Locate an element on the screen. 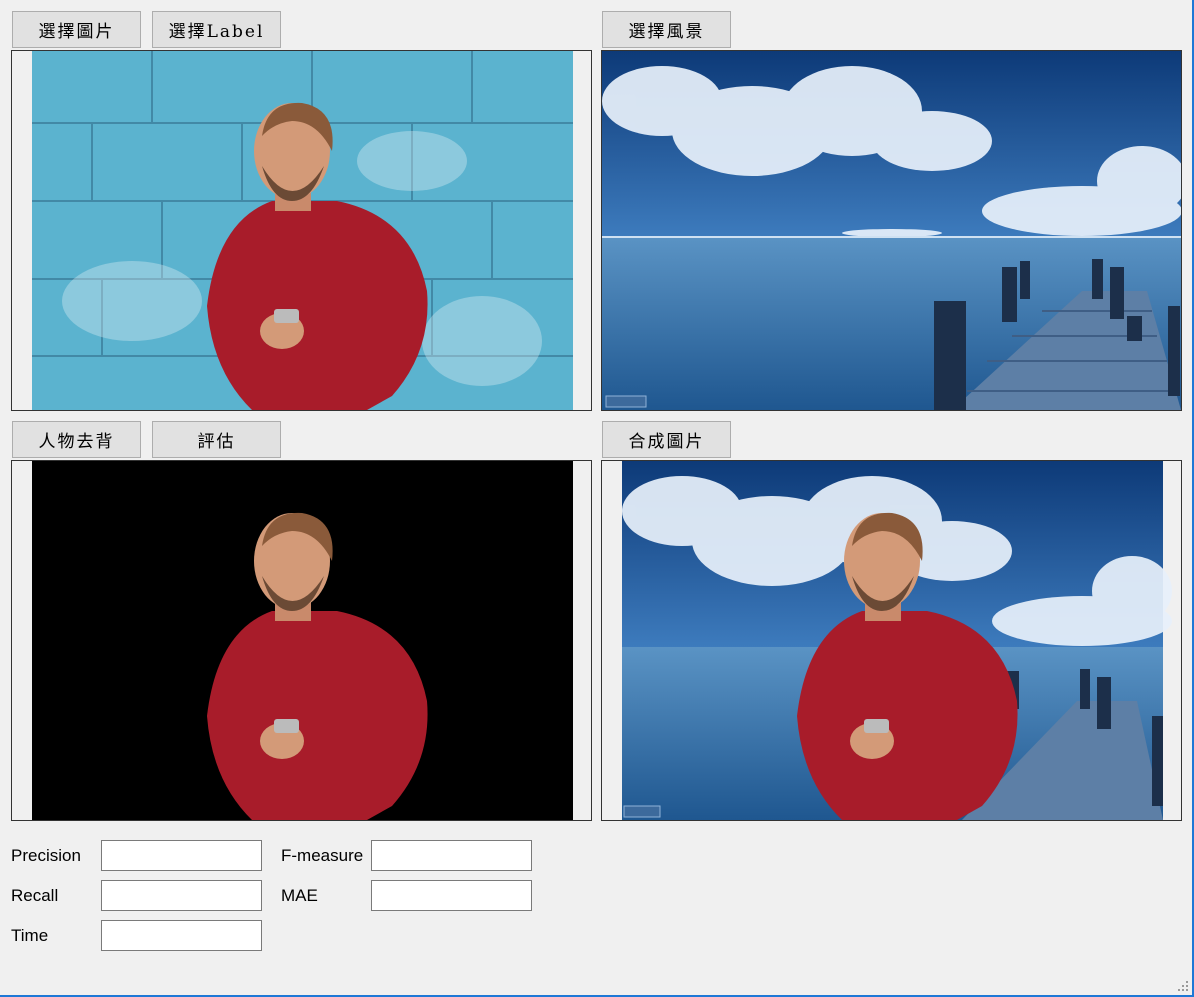 Image resolution: width=1194 pixels, height=997 pixels. time-label: Time is located at coordinates (30, 935).